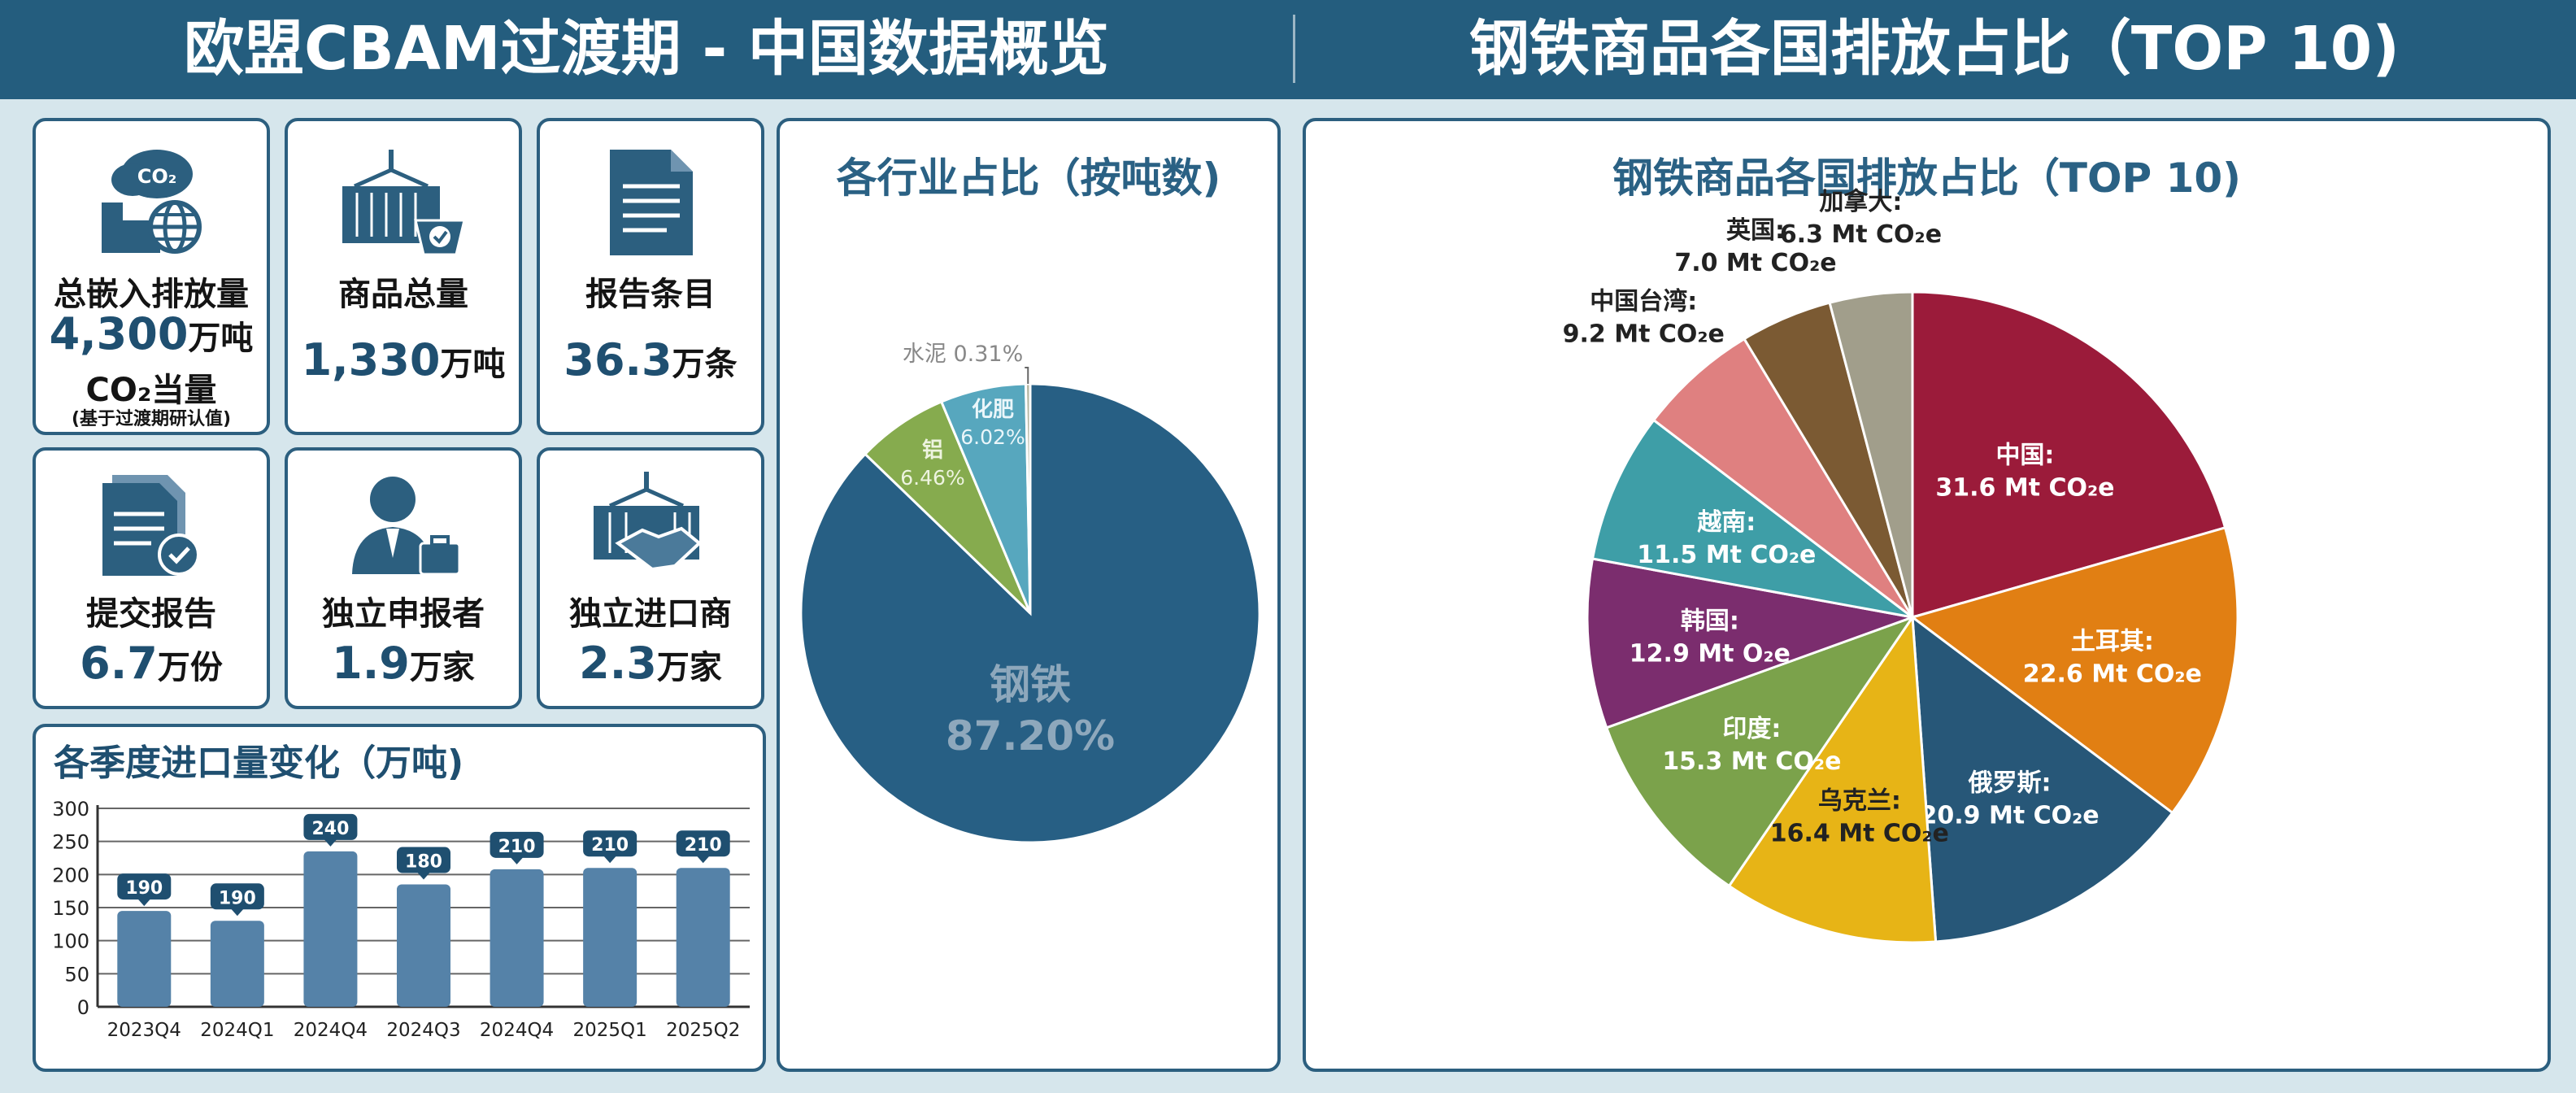  I want to click on kpi-value: 36.3万条, so click(650, 359).